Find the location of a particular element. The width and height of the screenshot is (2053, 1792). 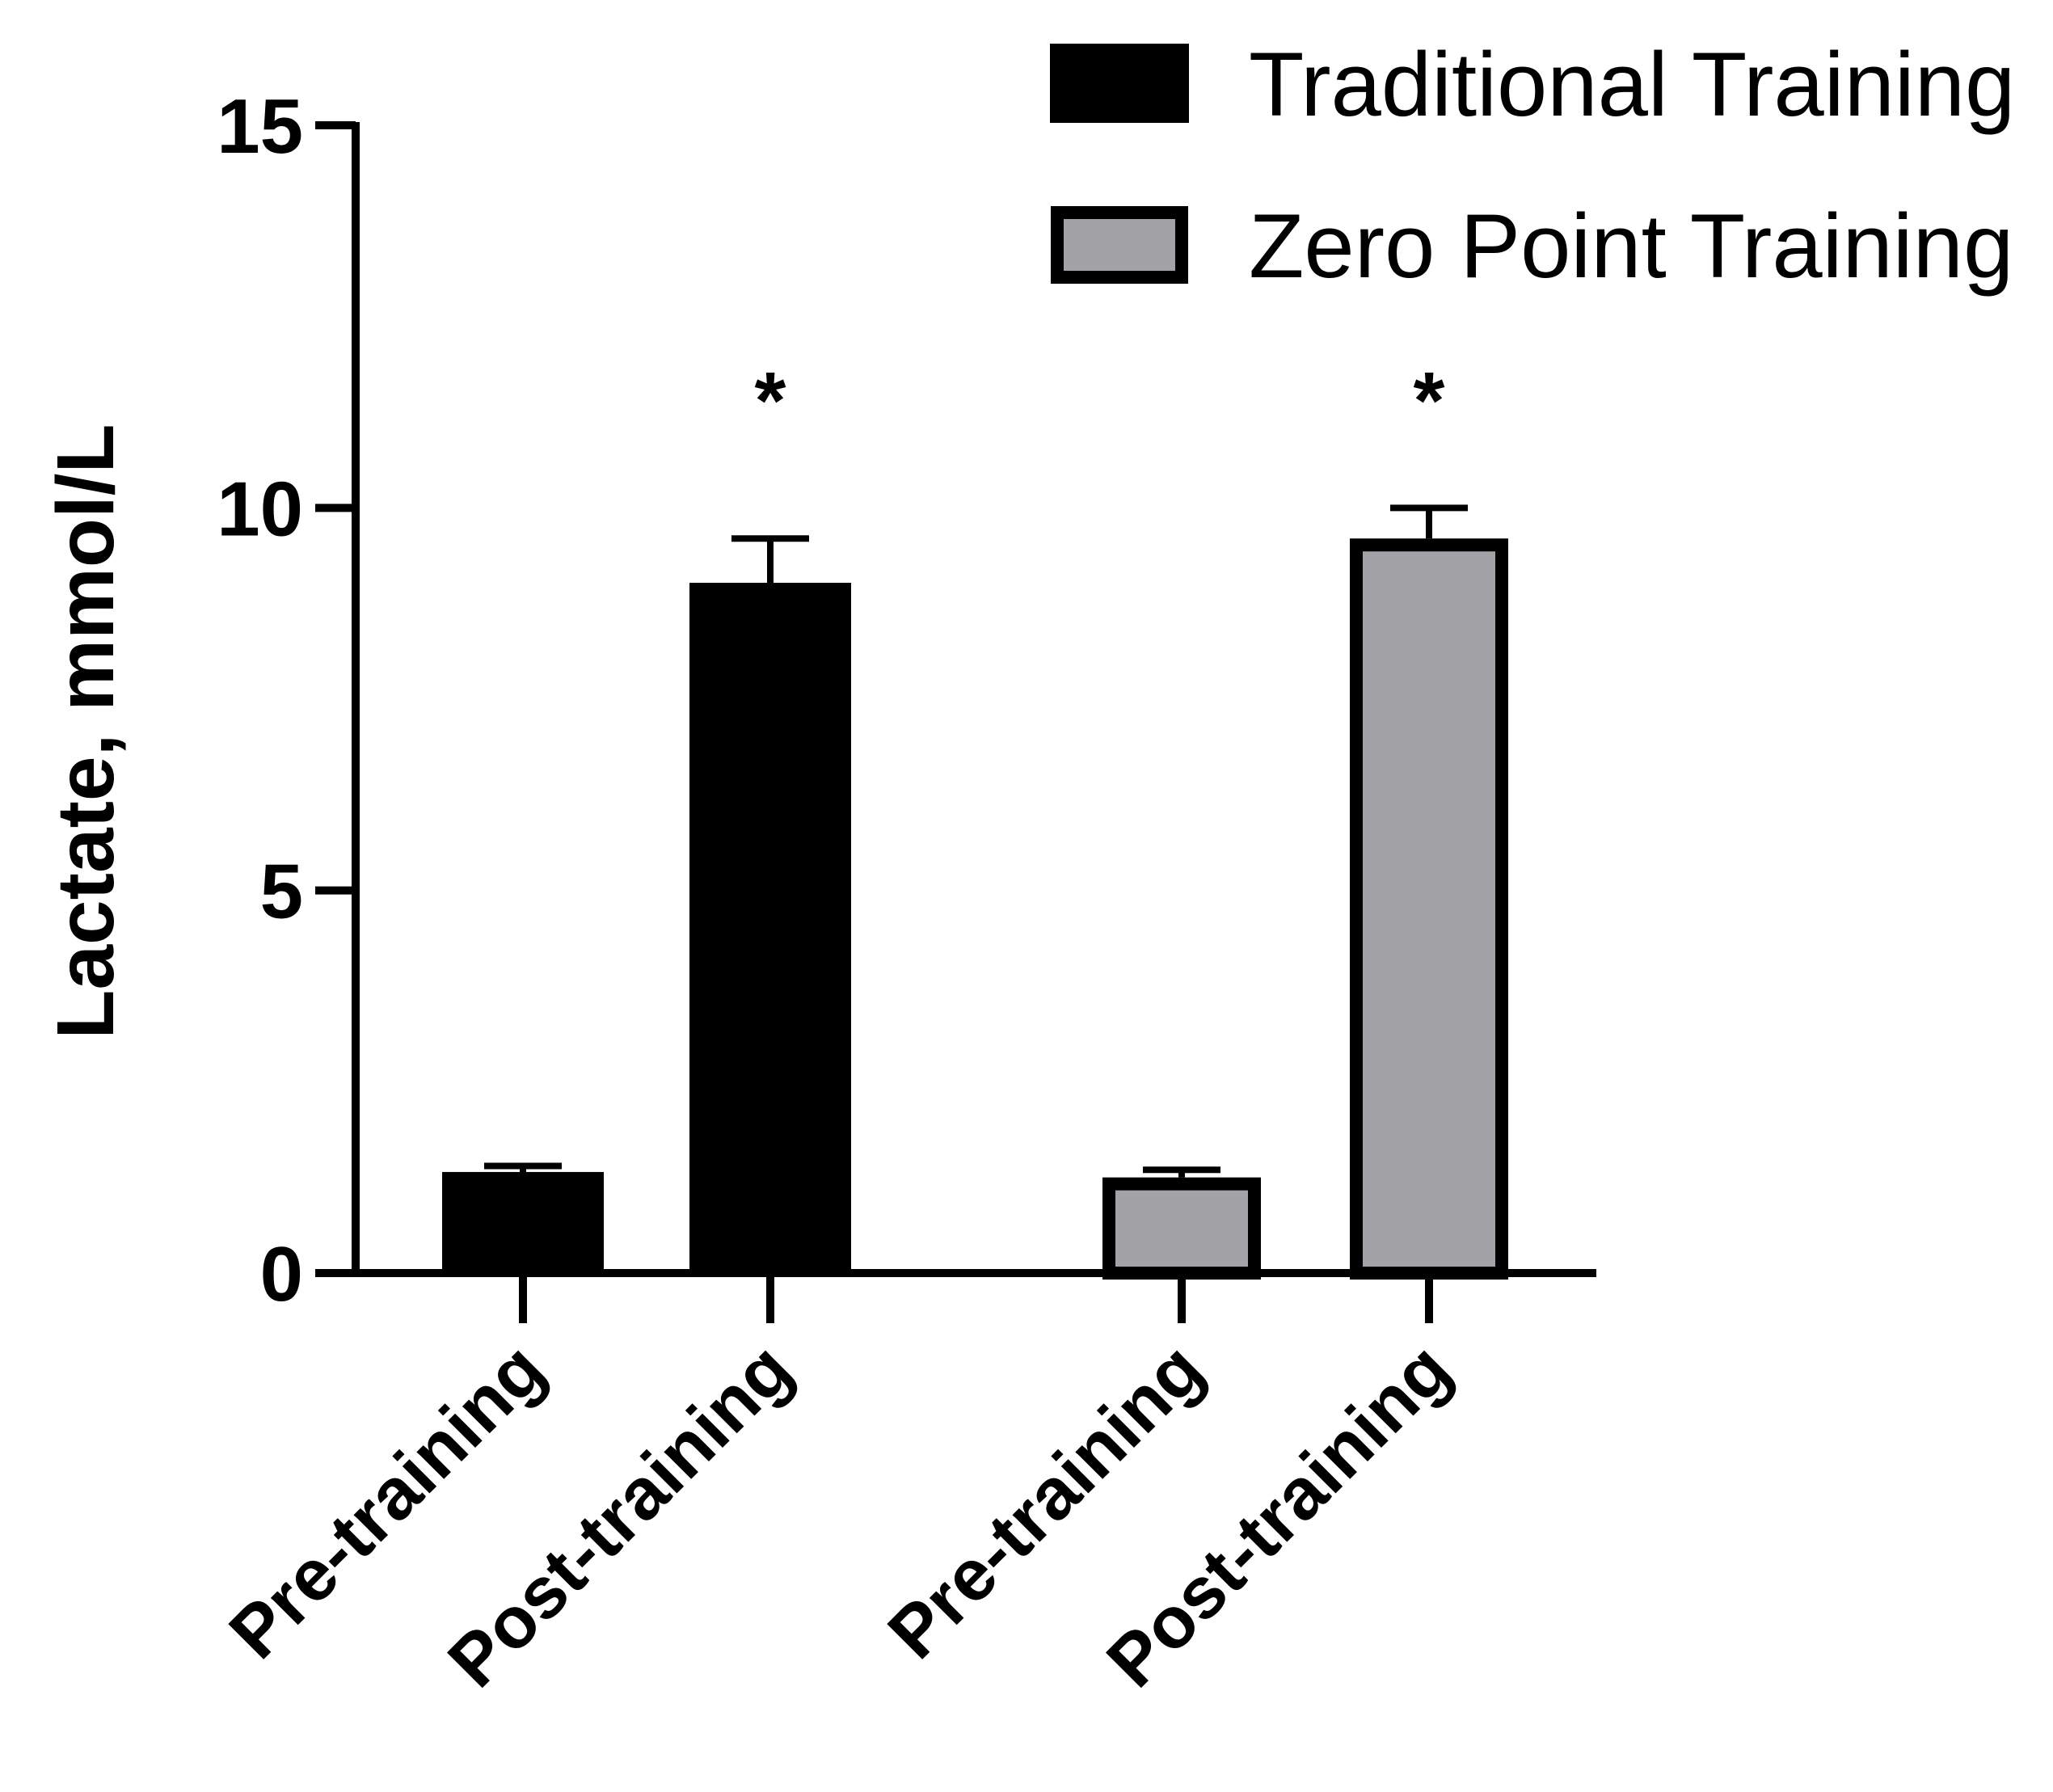

y-tick-label: 10 is located at coordinates (260, 509).